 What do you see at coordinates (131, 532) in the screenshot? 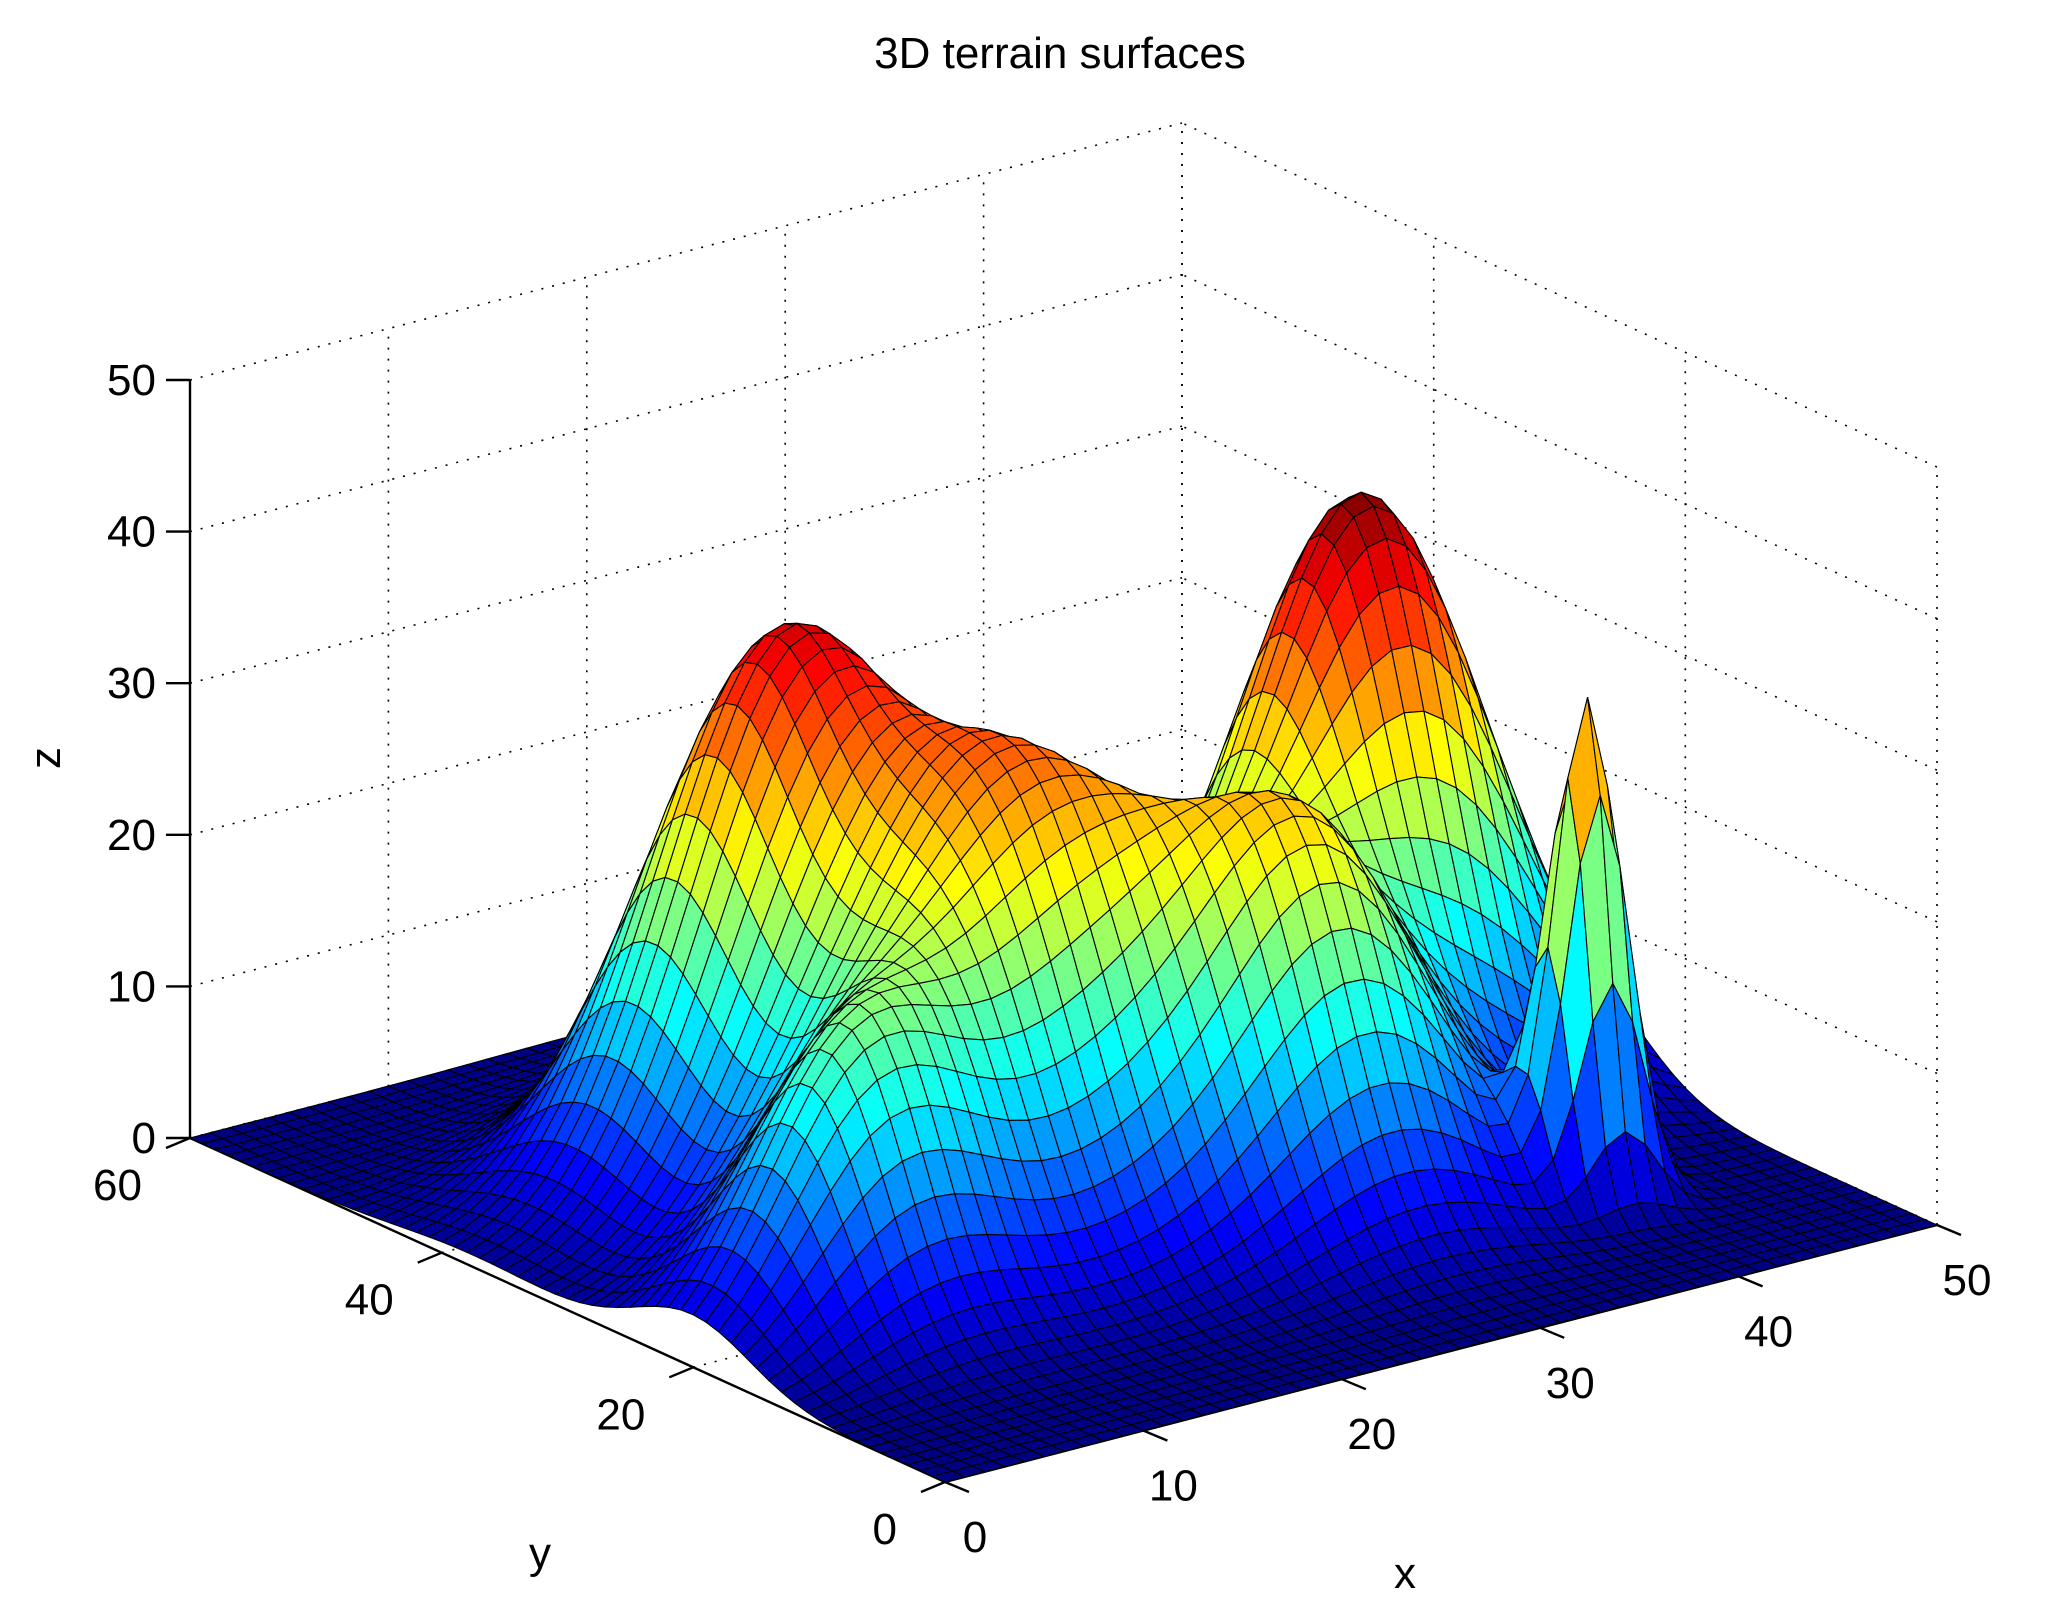
I see `z-tick-label: 40` at bounding box center [131, 532].